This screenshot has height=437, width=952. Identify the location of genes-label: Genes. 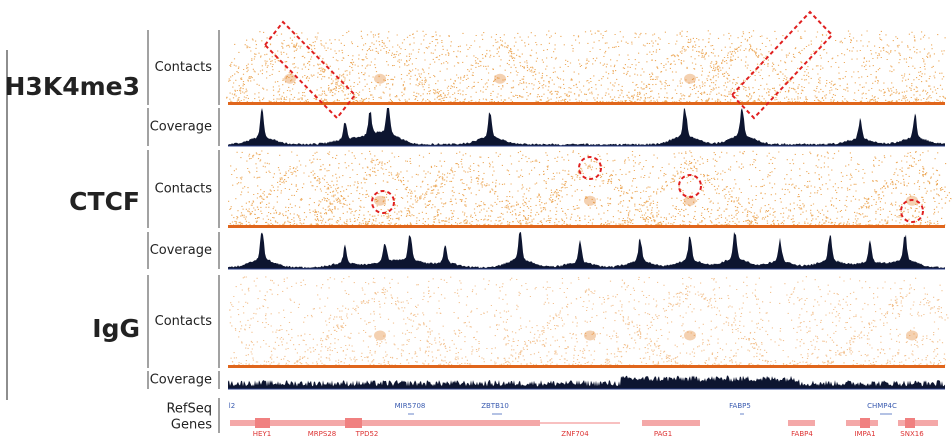
(191, 425).